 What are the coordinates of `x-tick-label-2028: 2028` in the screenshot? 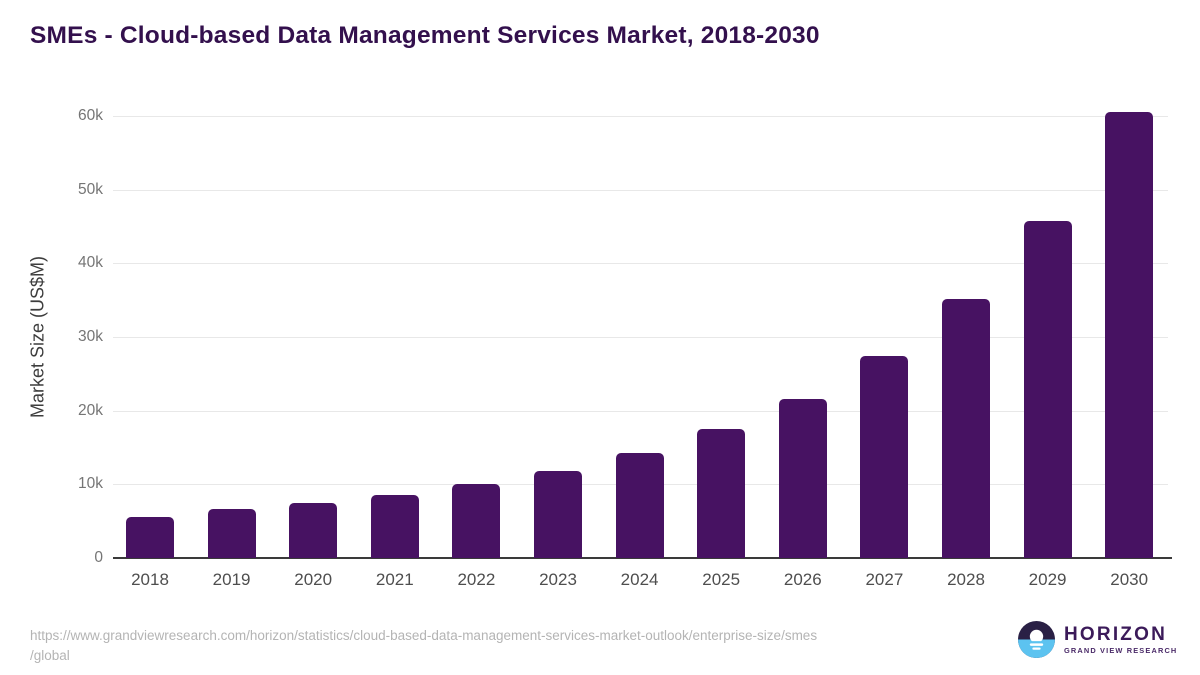 It's located at (966, 579).